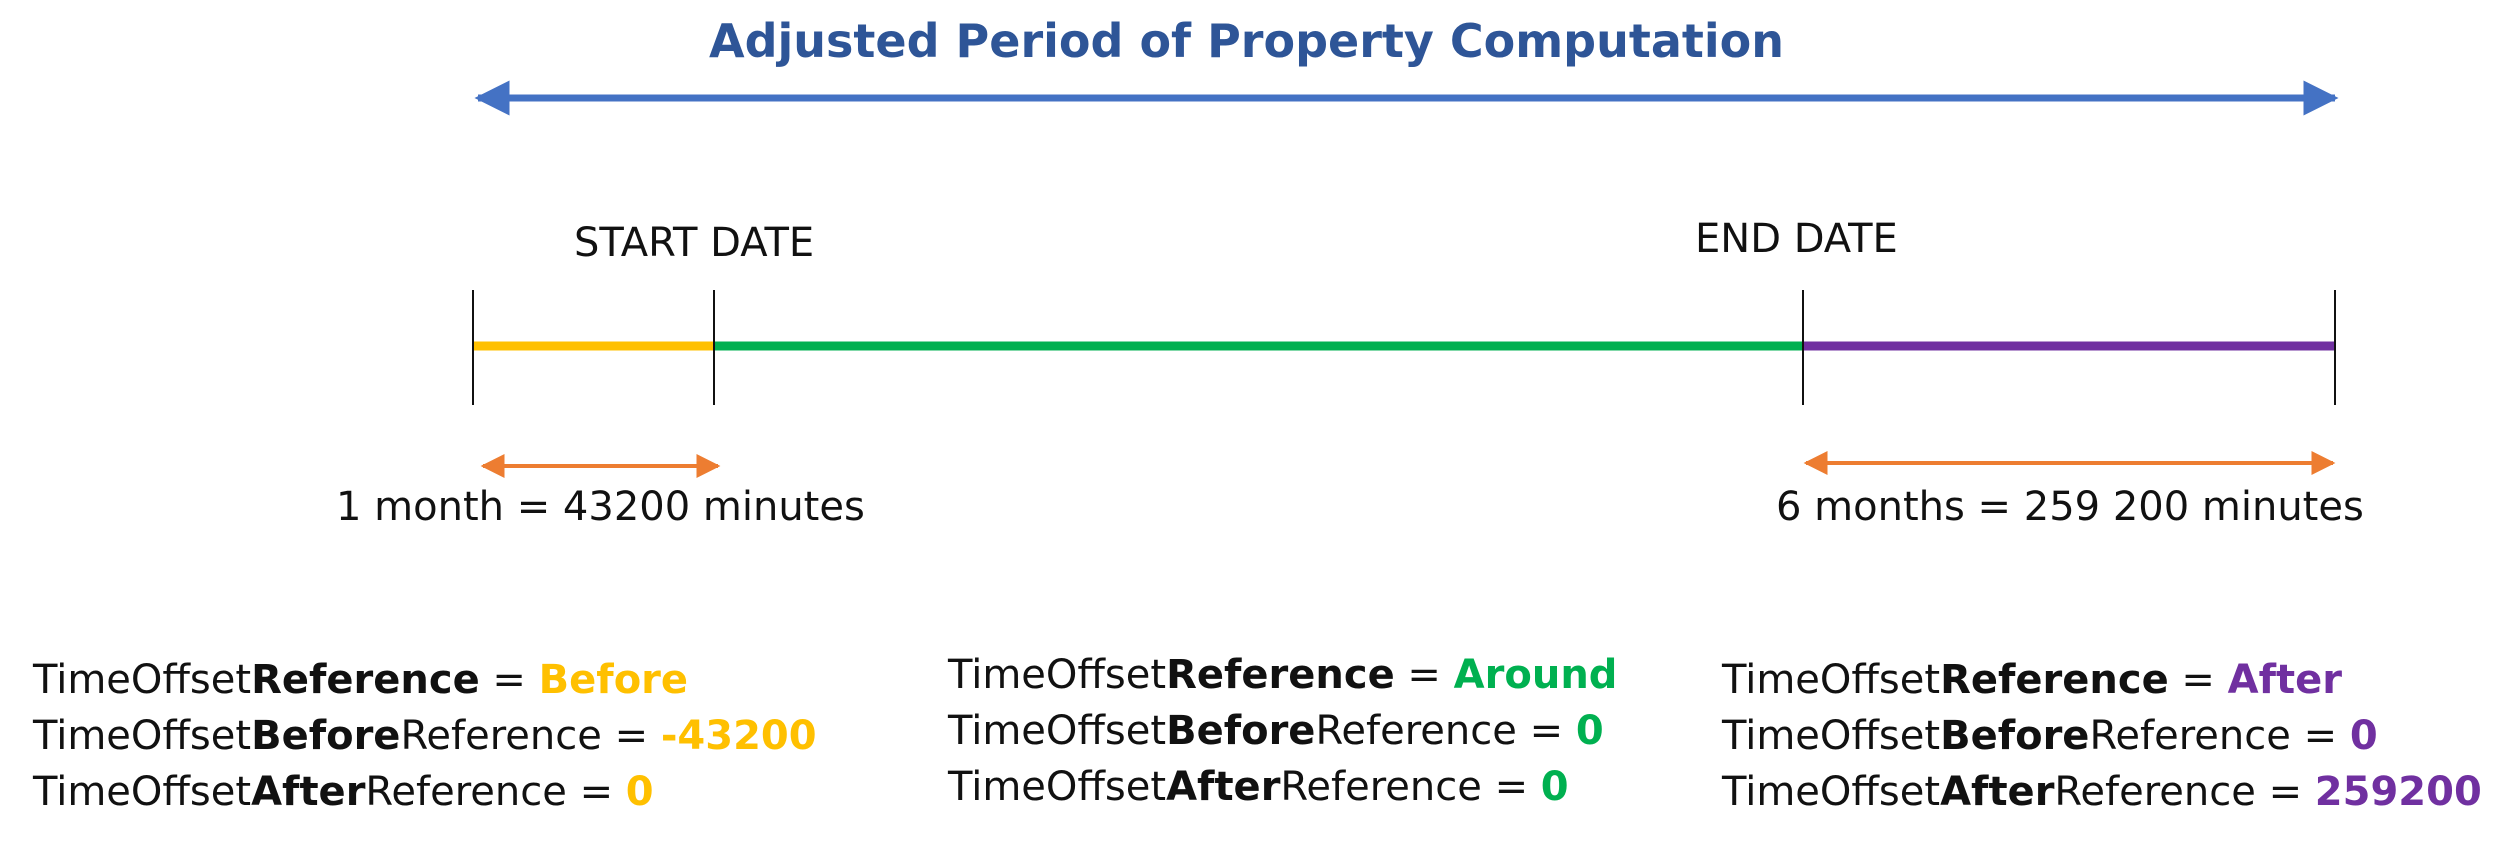  Describe the element at coordinates (361, 680) in the screenshot. I see `reference-line: TimeOffsetReference = Before` at that location.